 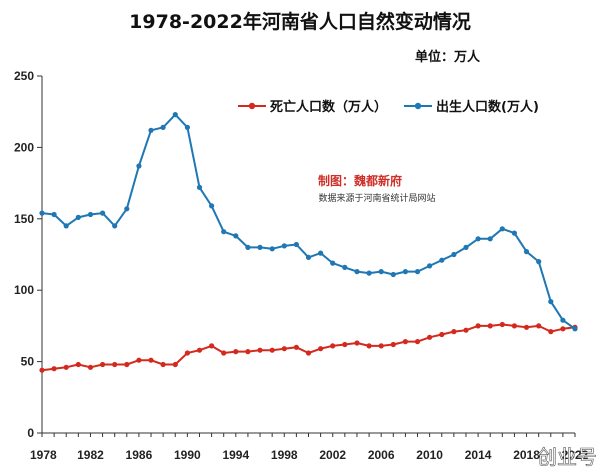 I want to click on credit-annotation: 制图：魏都新府, so click(x=360, y=180).